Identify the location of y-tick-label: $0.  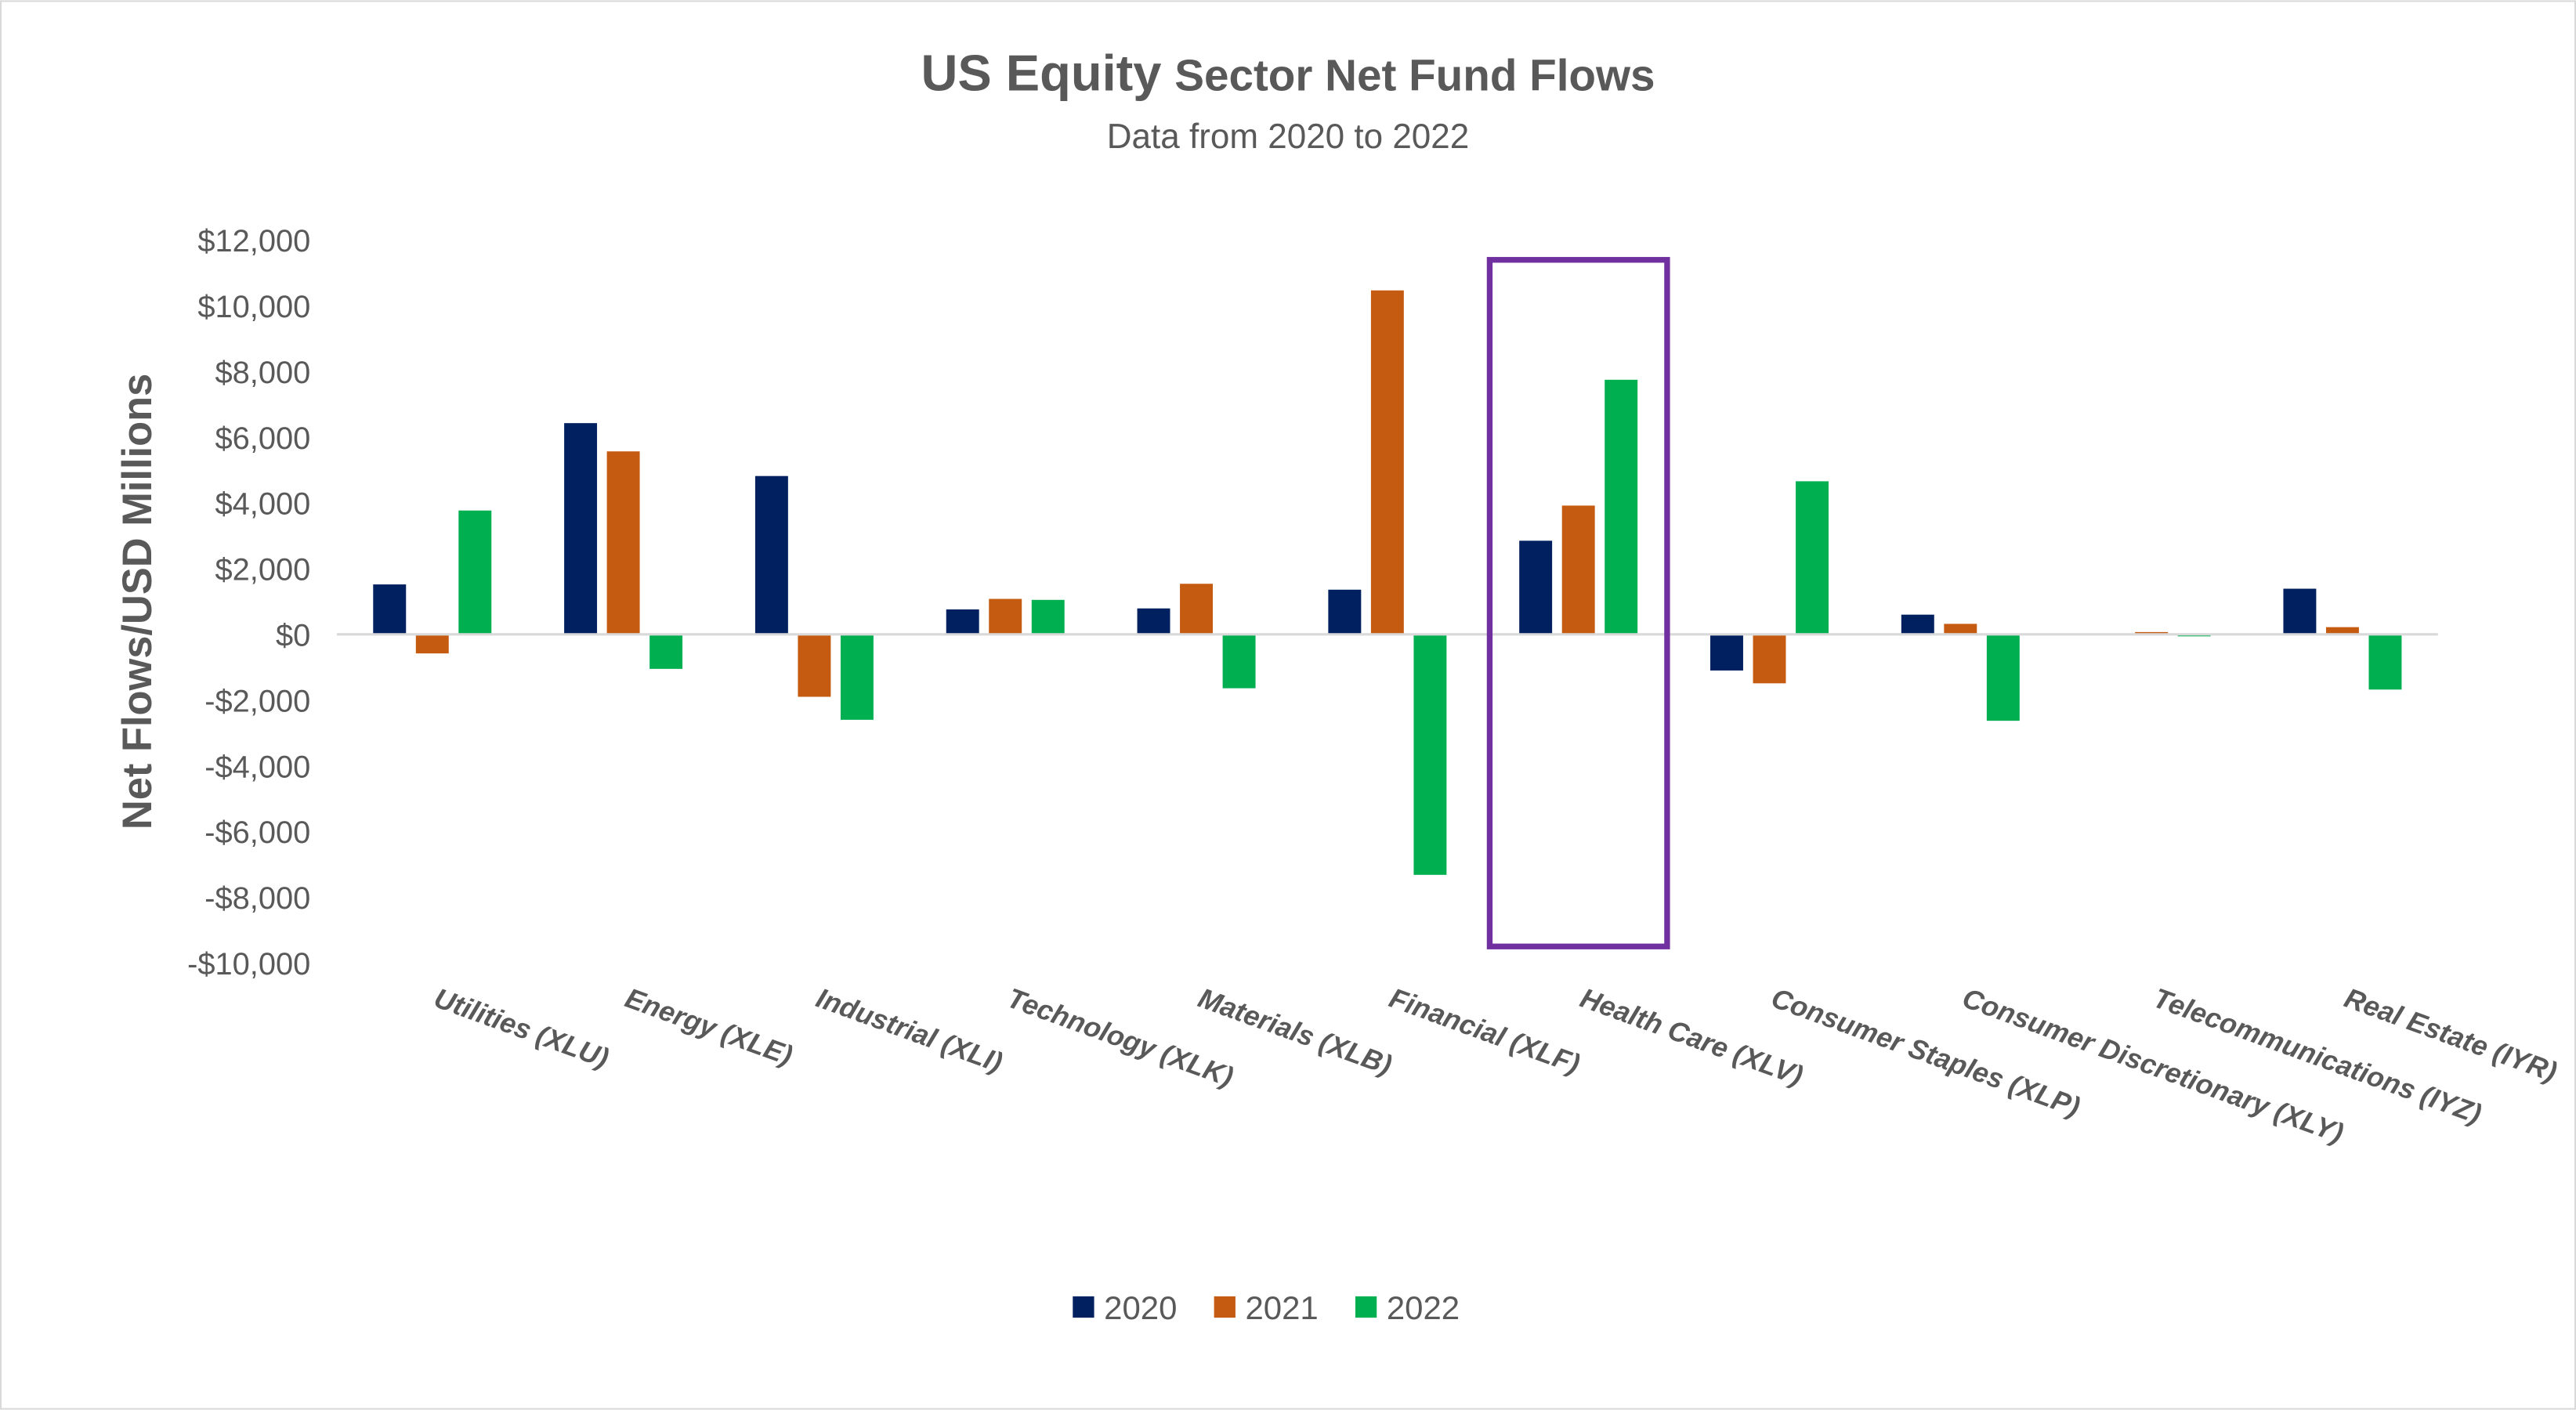
(293, 636).